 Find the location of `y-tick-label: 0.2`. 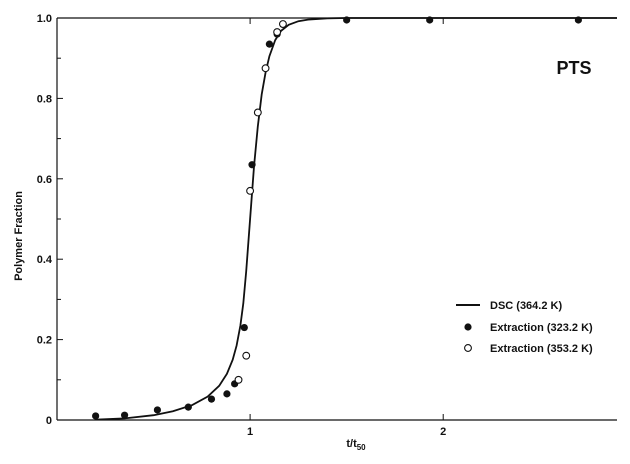

y-tick-label: 0.2 is located at coordinates (44, 341).